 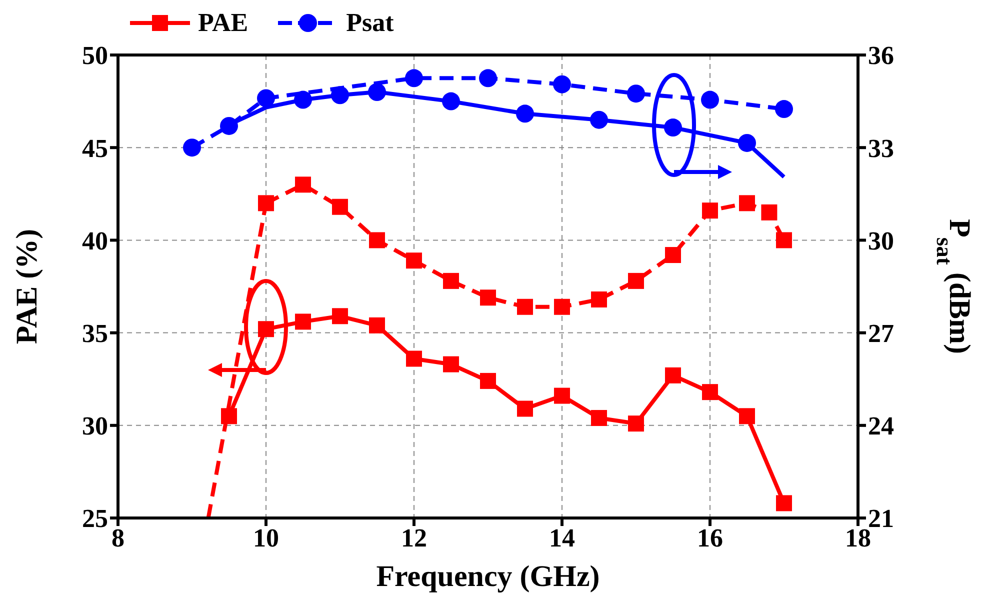 I want to click on y-tick-label: 50, so click(x=95, y=55).